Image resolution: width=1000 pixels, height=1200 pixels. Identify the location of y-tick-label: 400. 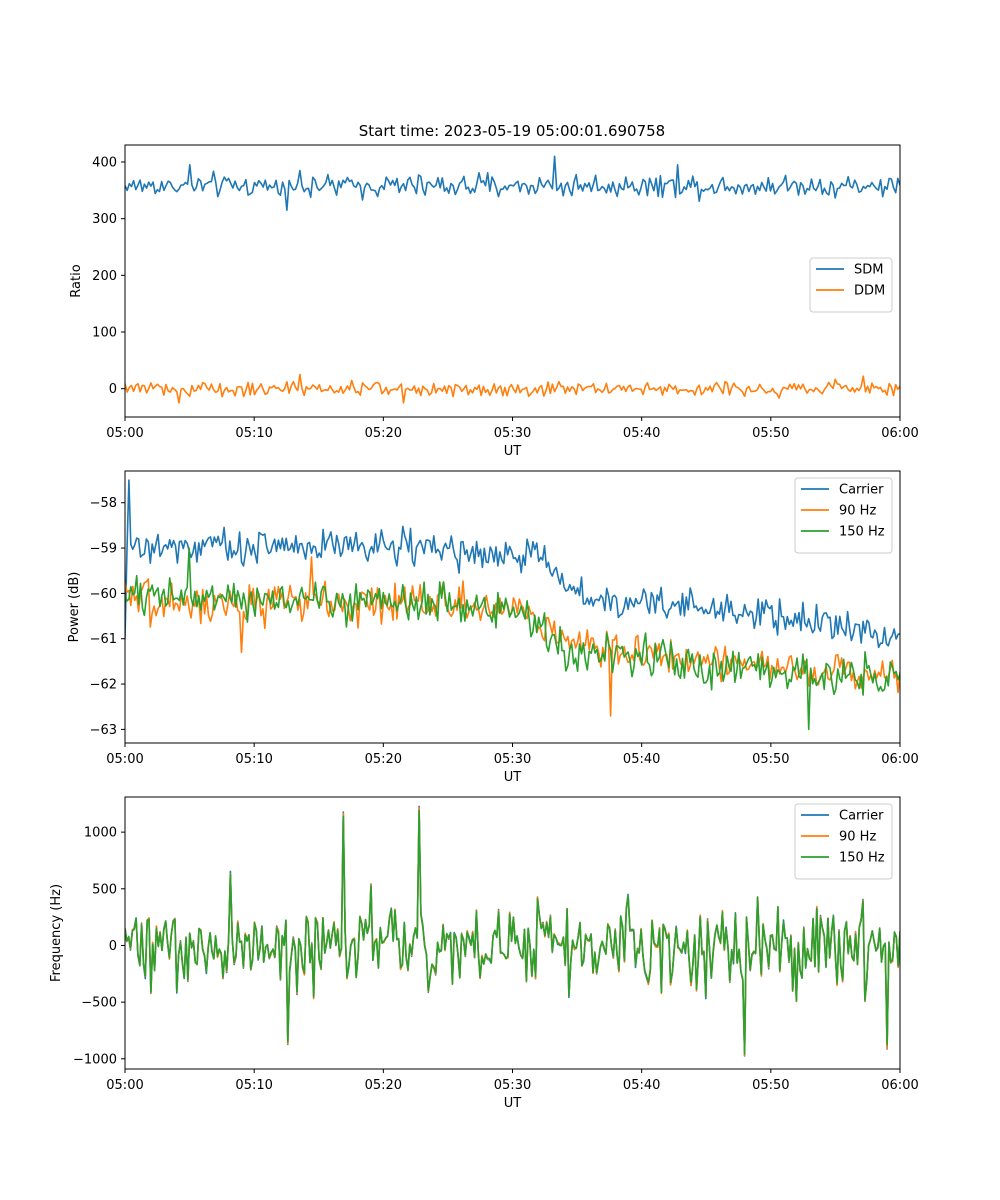
(104, 163).